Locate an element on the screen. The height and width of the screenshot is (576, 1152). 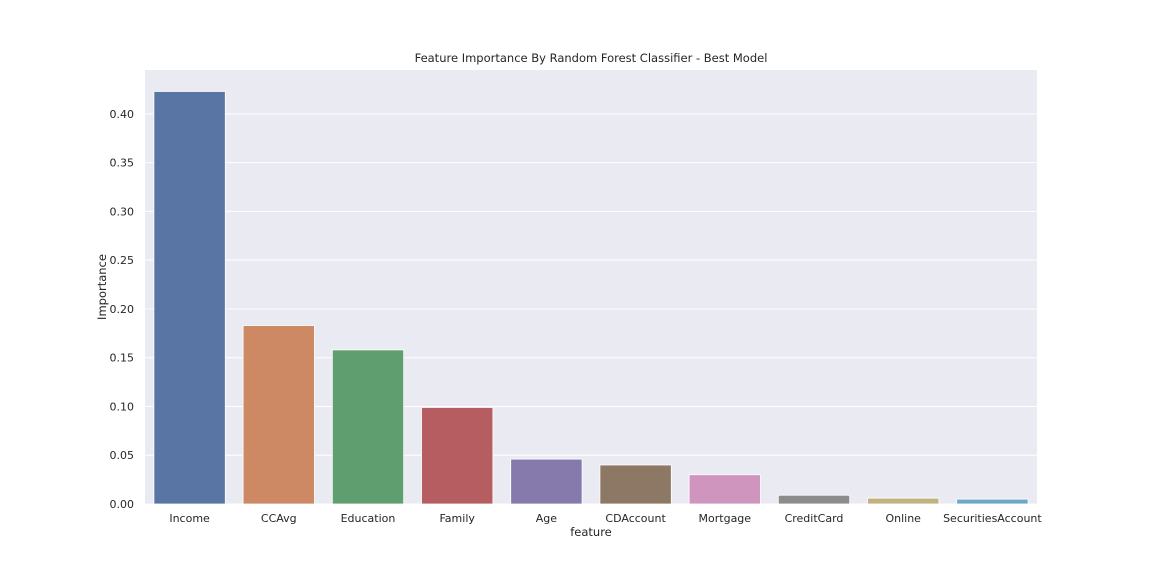
y-tick-label: 0.30 is located at coordinates (122, 211).